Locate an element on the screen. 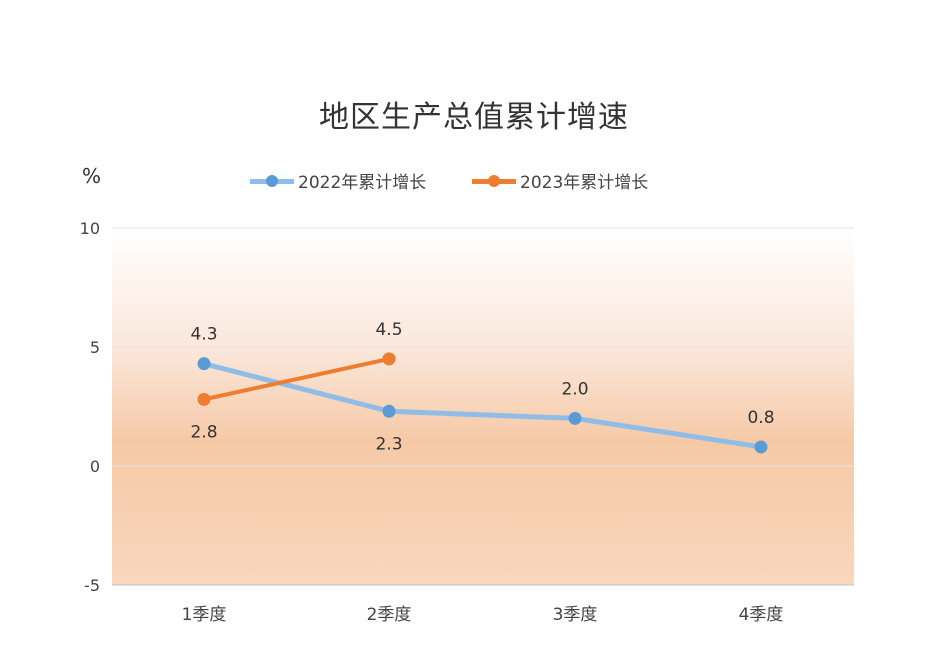  data-label: 2.8 is located at coordinates (203, 432).